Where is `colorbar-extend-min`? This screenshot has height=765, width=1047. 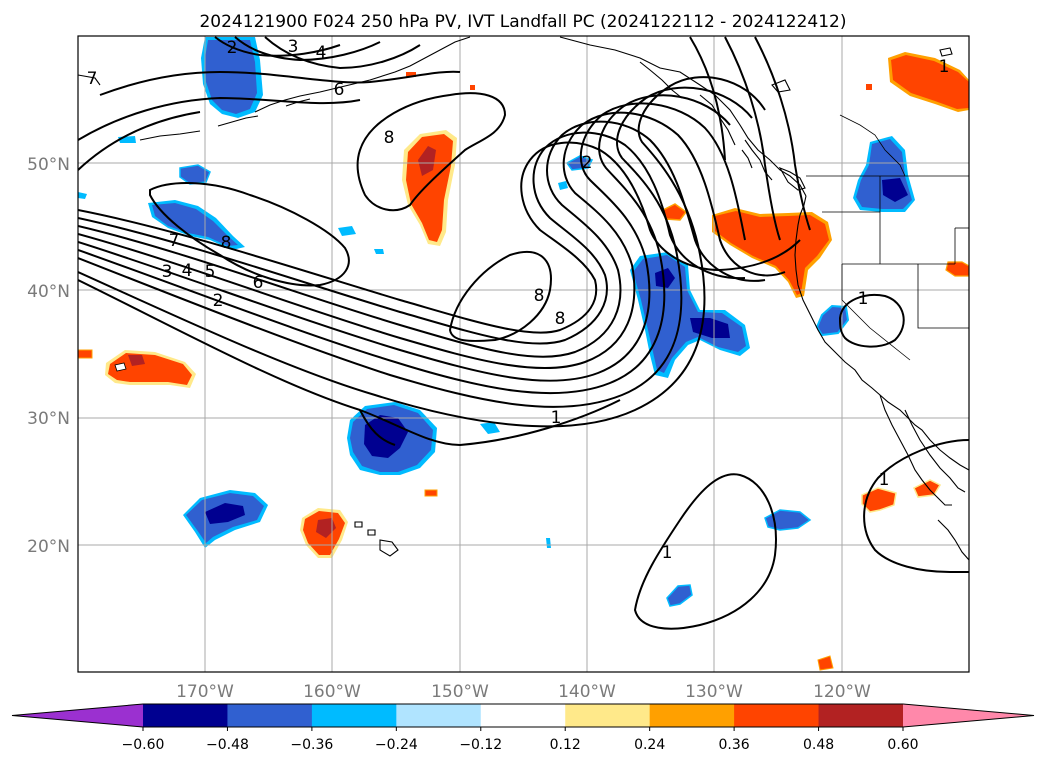
colorbar-extend-min is located at coordinates (77, 715).